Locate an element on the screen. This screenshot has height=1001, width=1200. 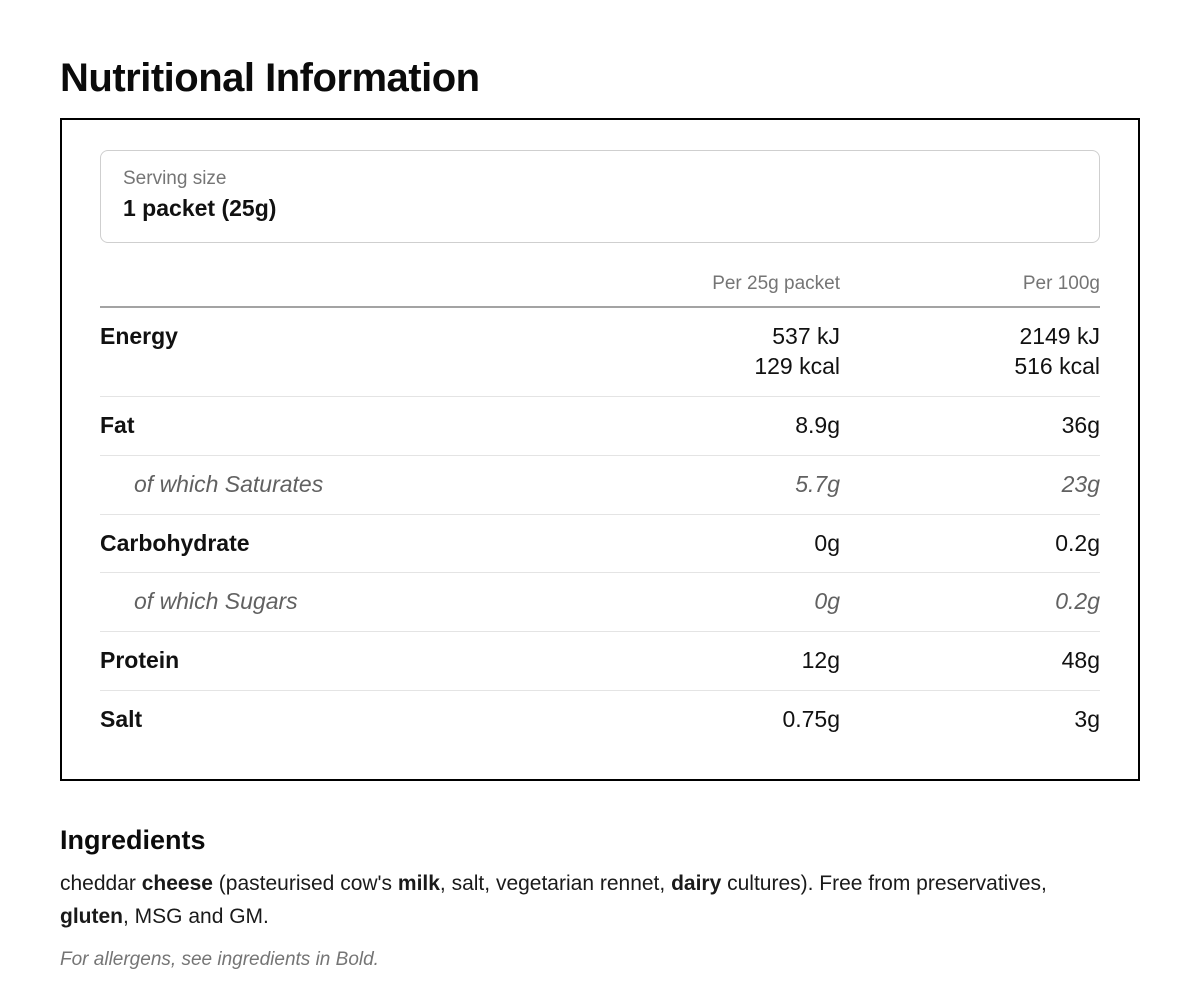
table-row: of which Saturates 5.7g 23g is located at coordinates (600, 485).